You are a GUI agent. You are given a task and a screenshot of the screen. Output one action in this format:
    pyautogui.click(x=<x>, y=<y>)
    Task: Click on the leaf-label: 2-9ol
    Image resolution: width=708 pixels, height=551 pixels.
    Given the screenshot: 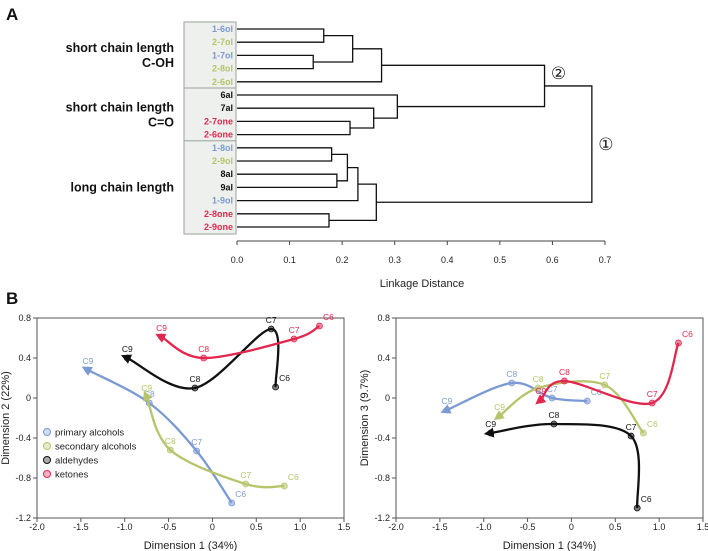 What is the action you would take?
    pyautogui.click(x=222, y=161)
    